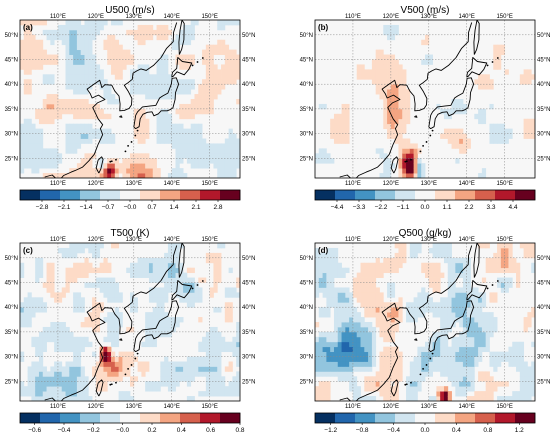 The height and width of the screenshot is (445, 550). Describe the element at coordinates (330, 430) in the screenshot. I see `colorbar-tick-label: −1.2` at that location.